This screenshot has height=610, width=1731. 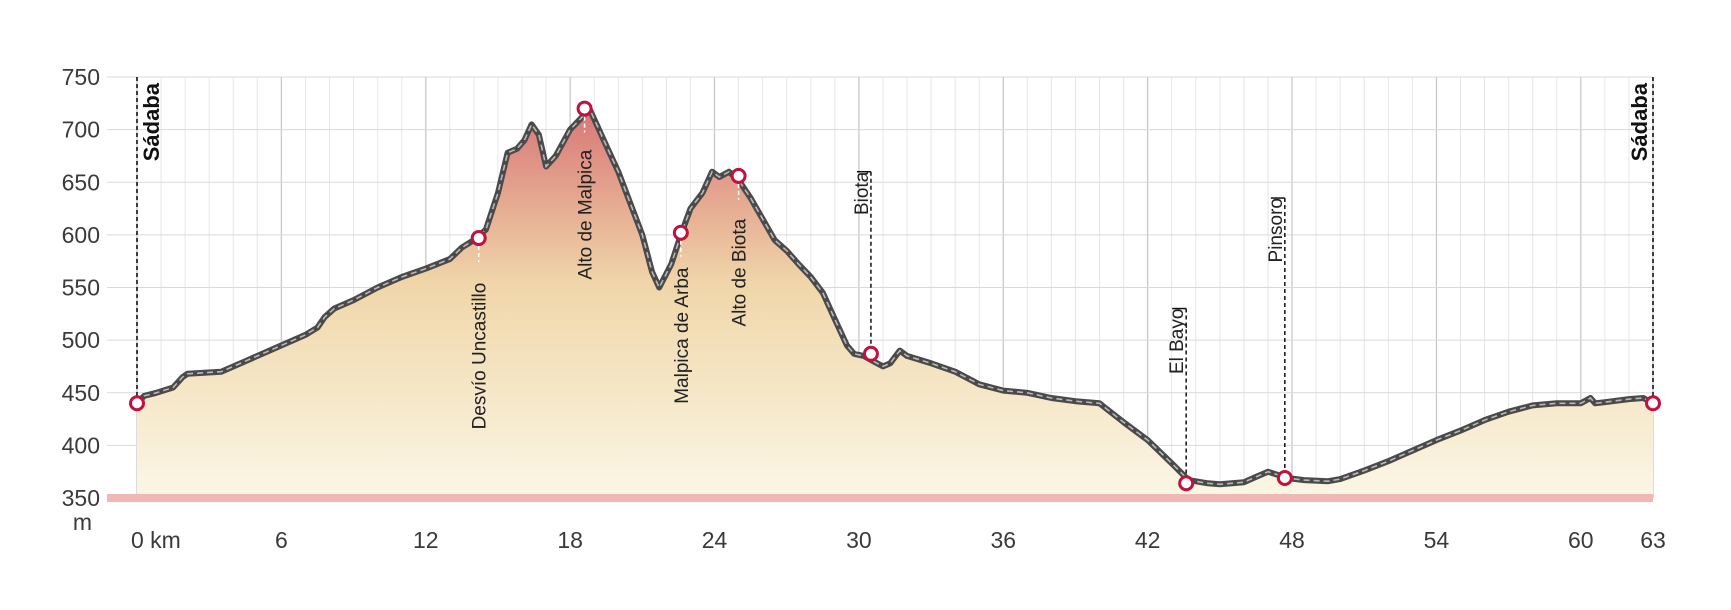 I want to click on x-tick-label: 42, so click(x=1148, y=540).